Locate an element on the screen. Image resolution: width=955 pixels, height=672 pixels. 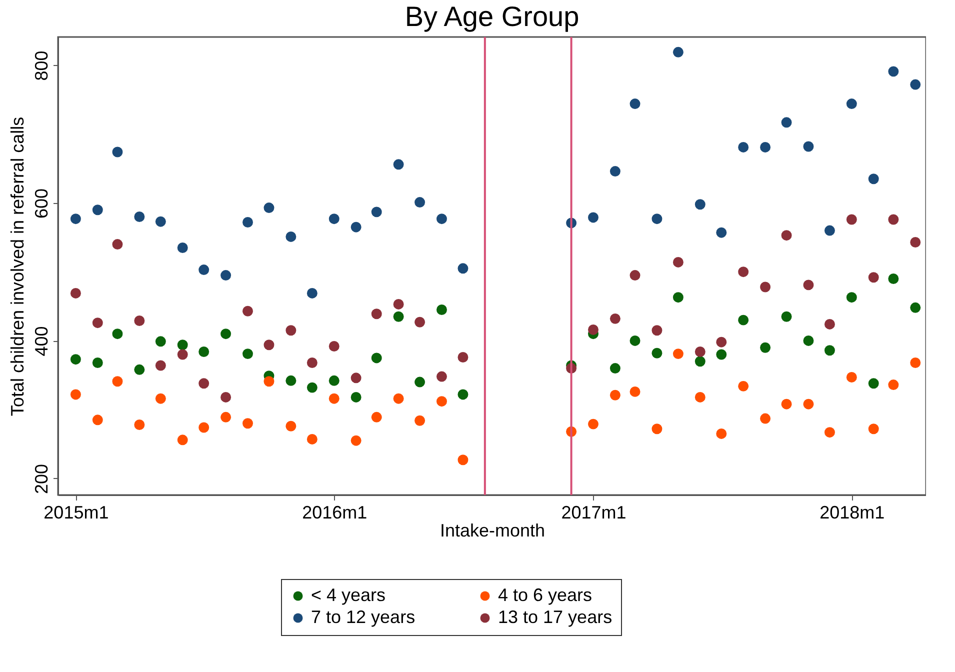
y-axis-title: Total children involved in referral calls is located at coordinates (18, 266).